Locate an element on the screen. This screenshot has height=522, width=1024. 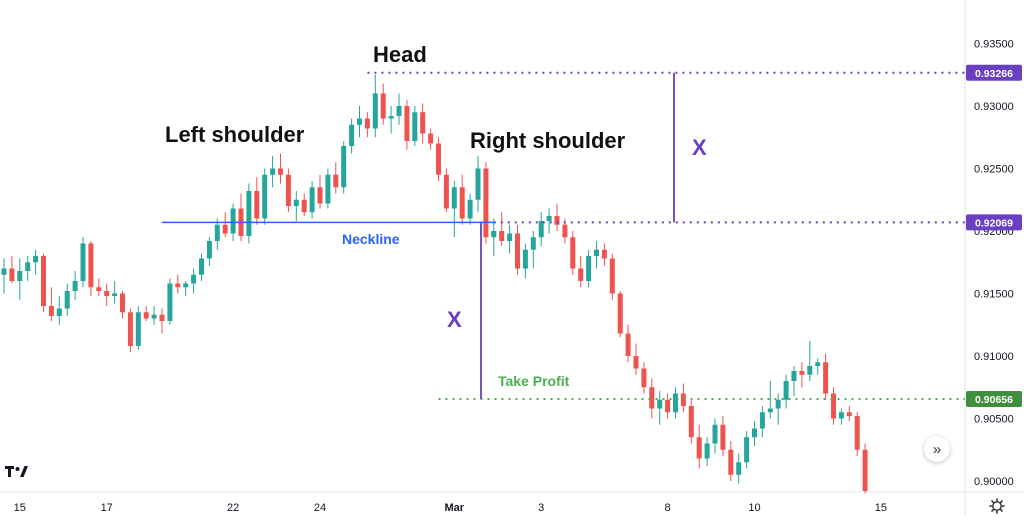
y-tick-label: 0.90500 is located at coordinates (994, 420).